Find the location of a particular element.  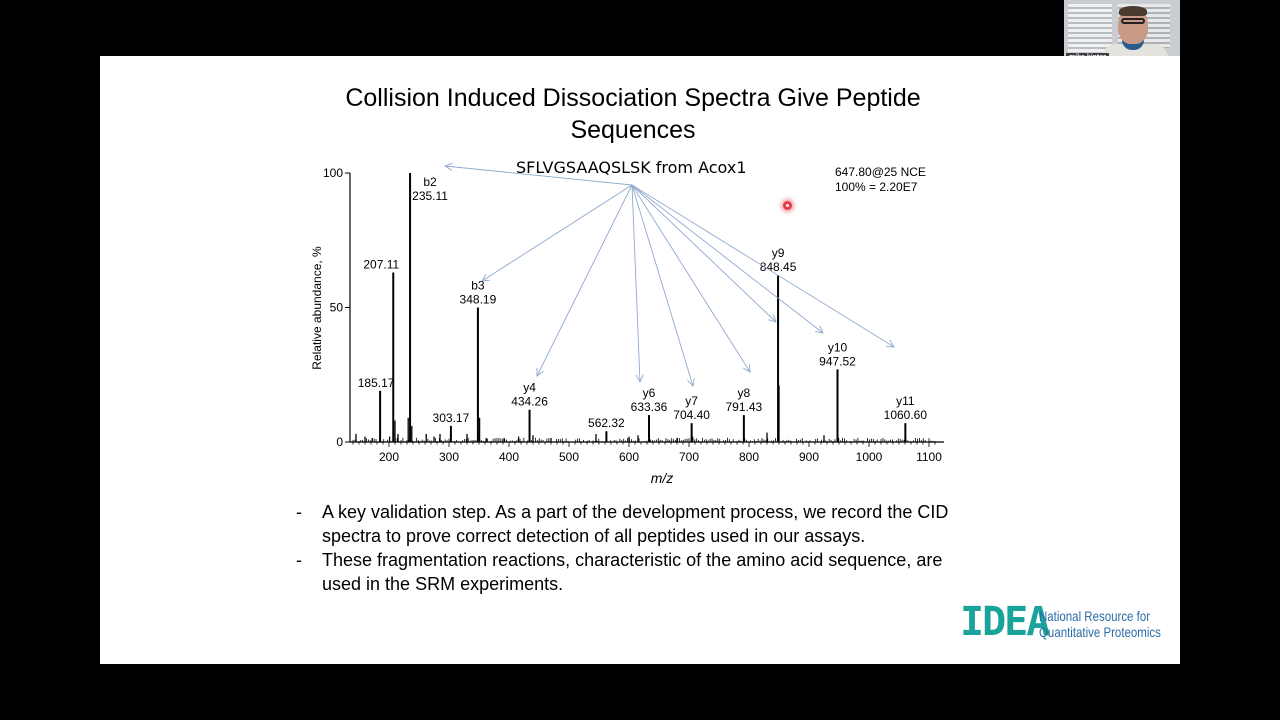

mz-label: 303.17 is located at coordinates (451, 418).